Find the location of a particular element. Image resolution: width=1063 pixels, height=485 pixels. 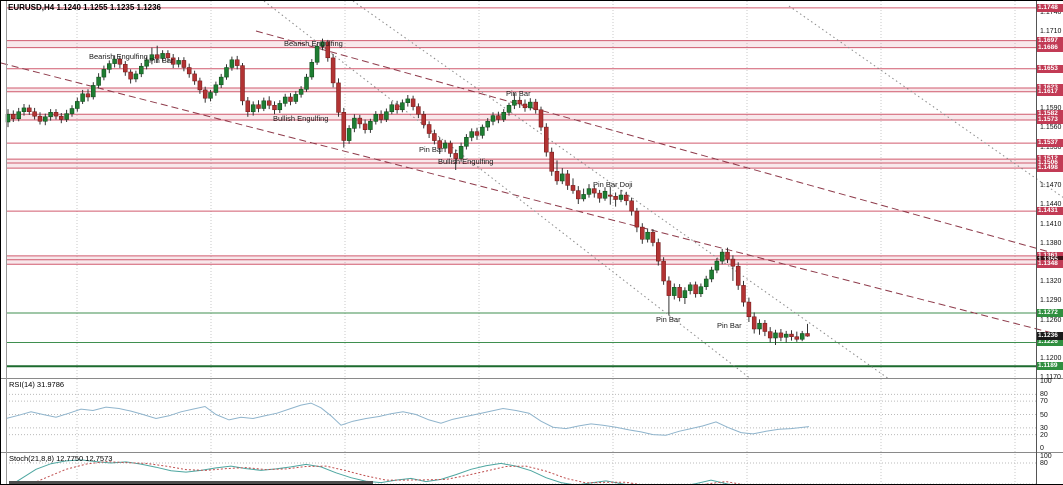

resistance-price-label: 1.1697 is located at coordinates (1050, 40).